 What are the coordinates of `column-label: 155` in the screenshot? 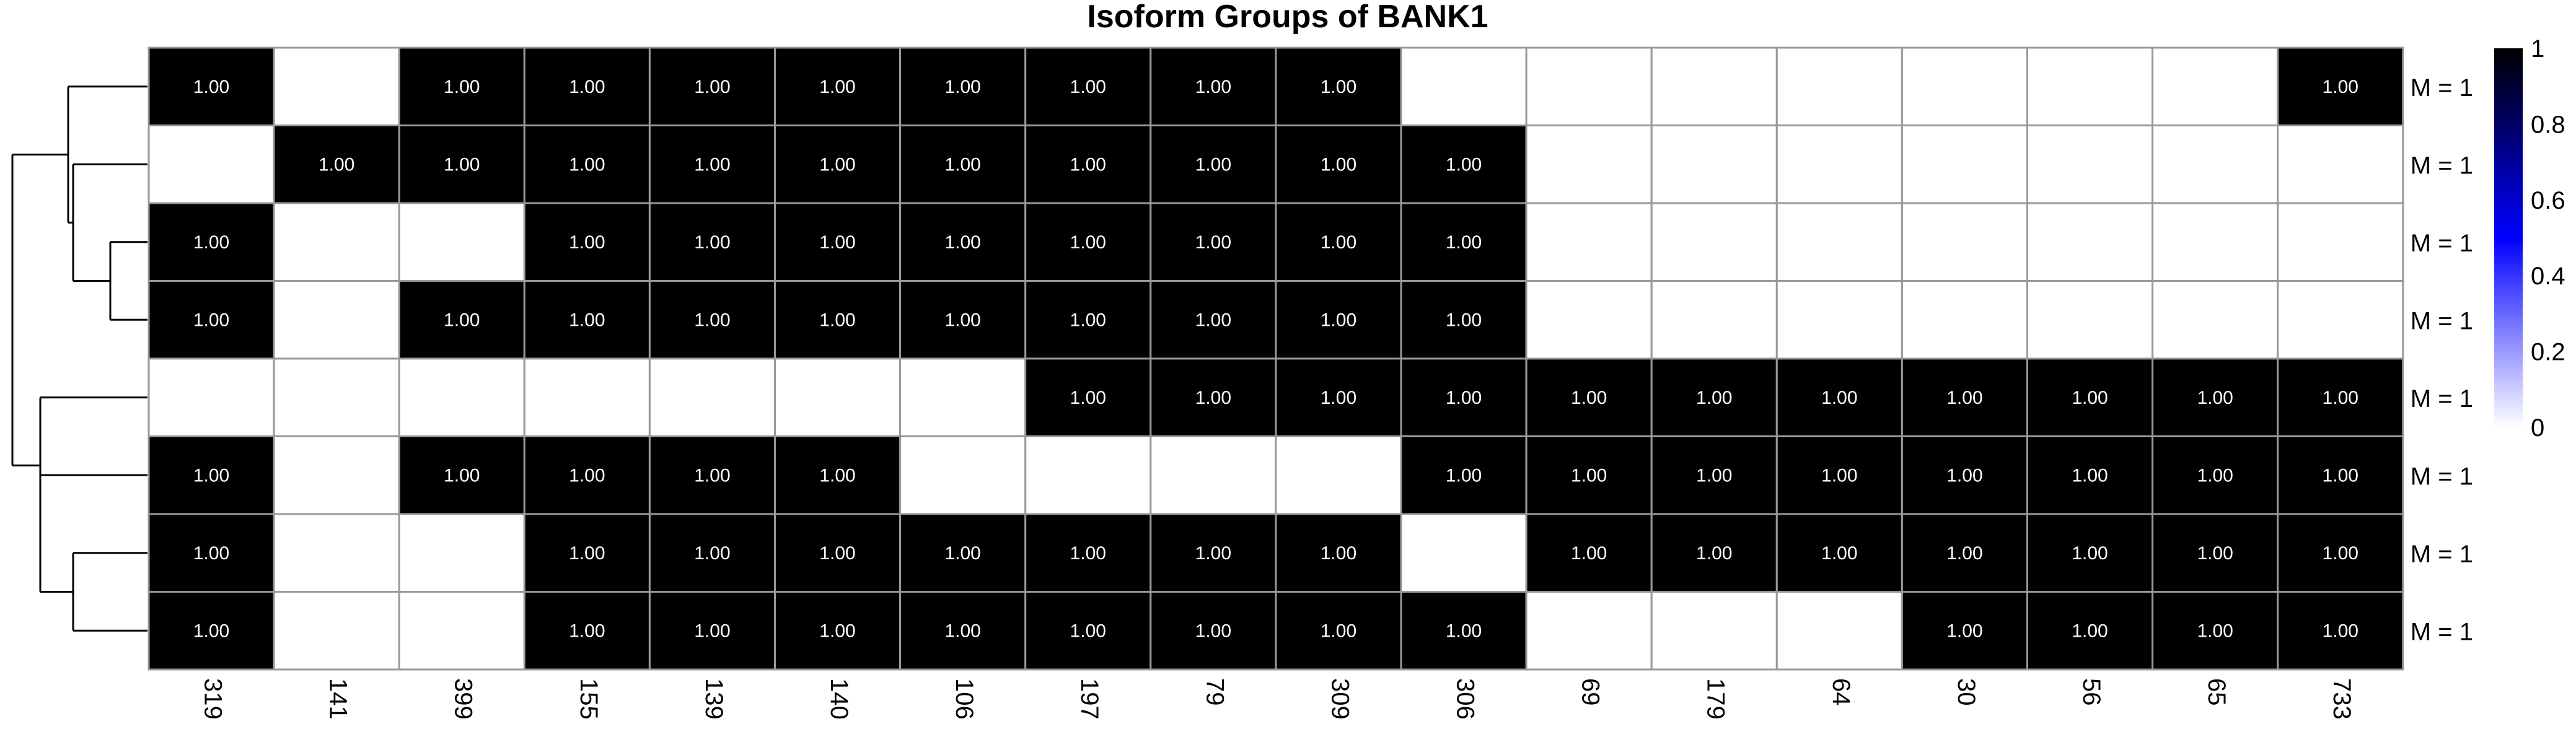 It's located at (588, 699).